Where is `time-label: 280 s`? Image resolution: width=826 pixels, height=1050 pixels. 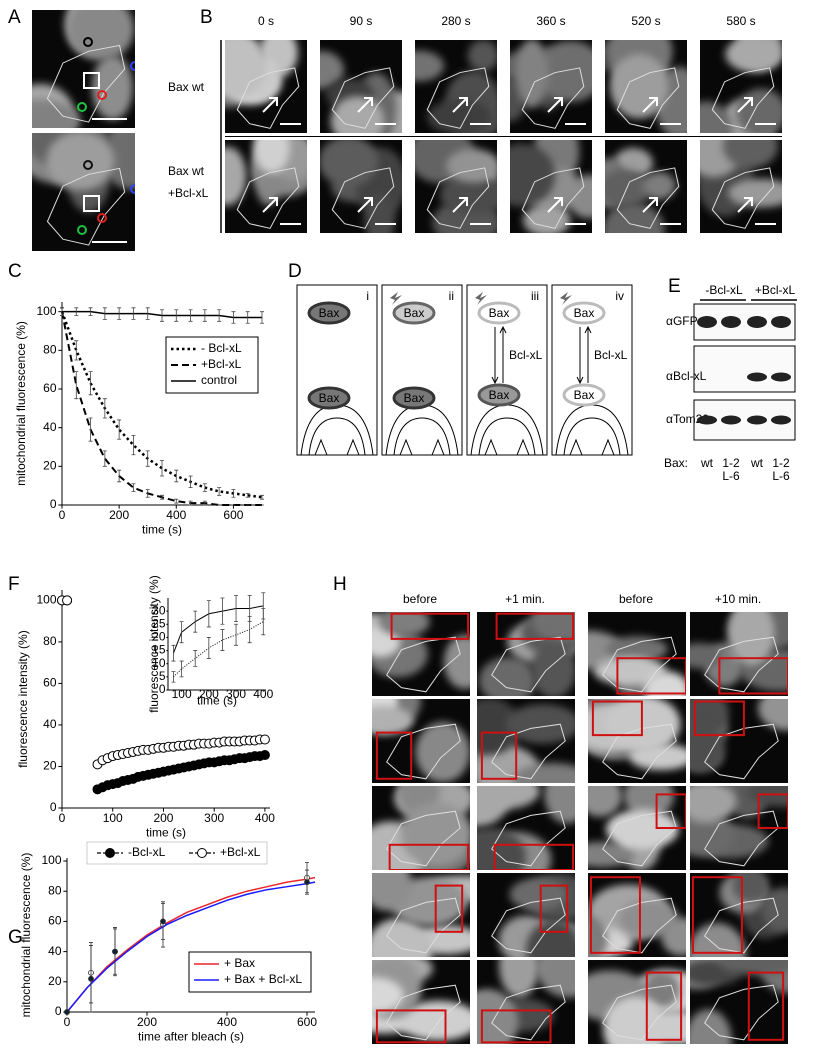 time-label: 280 s is located at coordinates (455, 21).